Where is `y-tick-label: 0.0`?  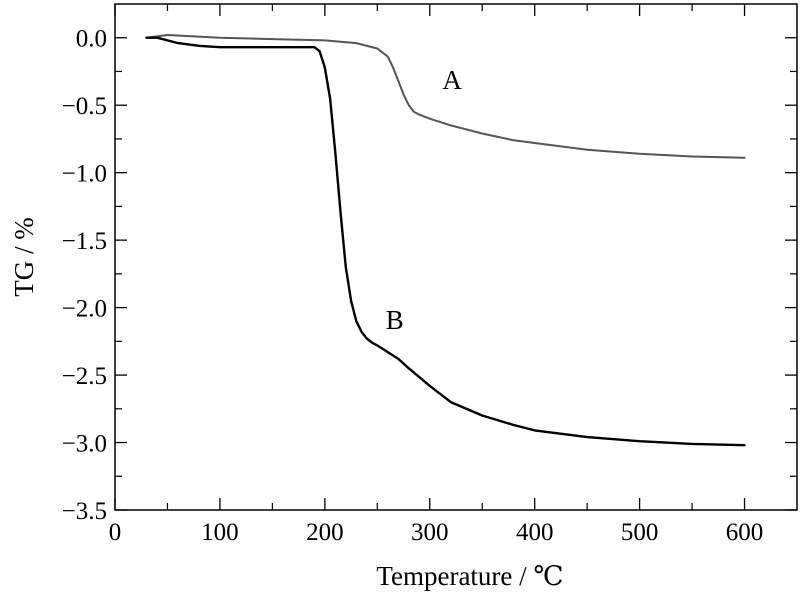
y-tick-label: 0.0 is located at coordinates (91, 39).